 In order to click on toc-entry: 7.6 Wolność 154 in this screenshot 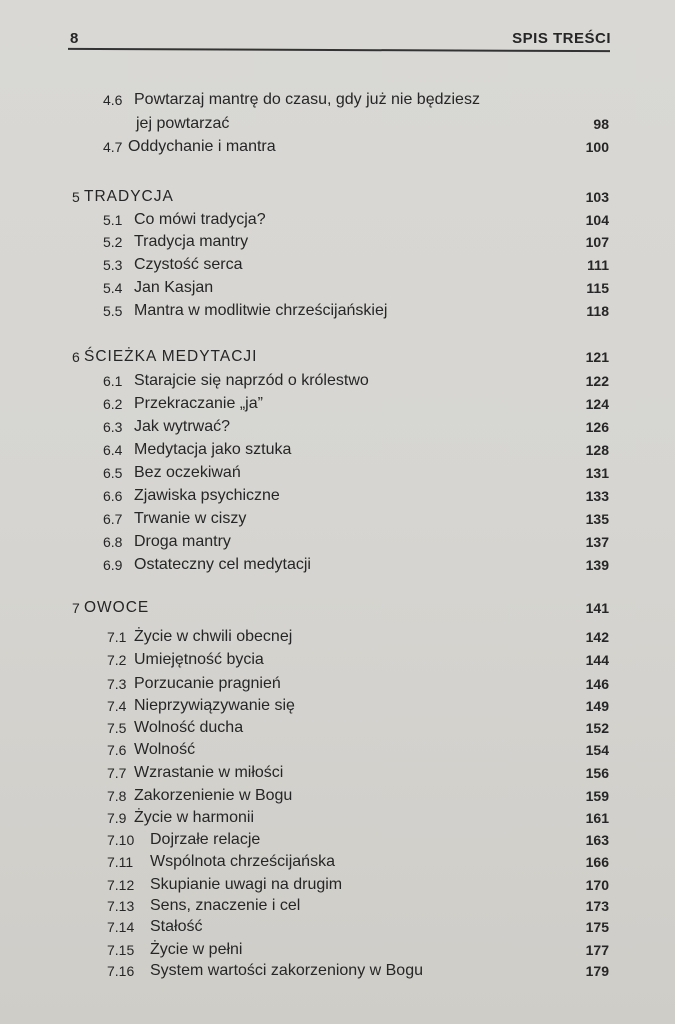, I will do `click(337, 750)`.